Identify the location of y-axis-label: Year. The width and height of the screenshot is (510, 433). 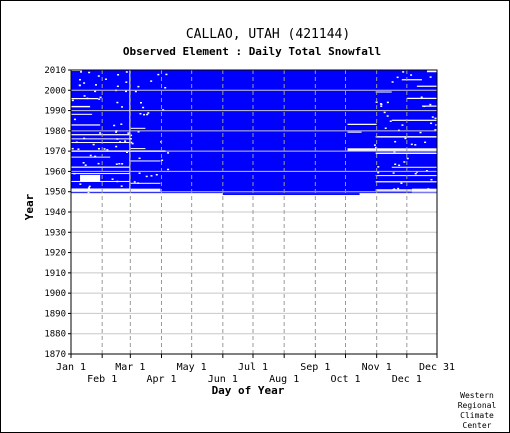
(29, 206).